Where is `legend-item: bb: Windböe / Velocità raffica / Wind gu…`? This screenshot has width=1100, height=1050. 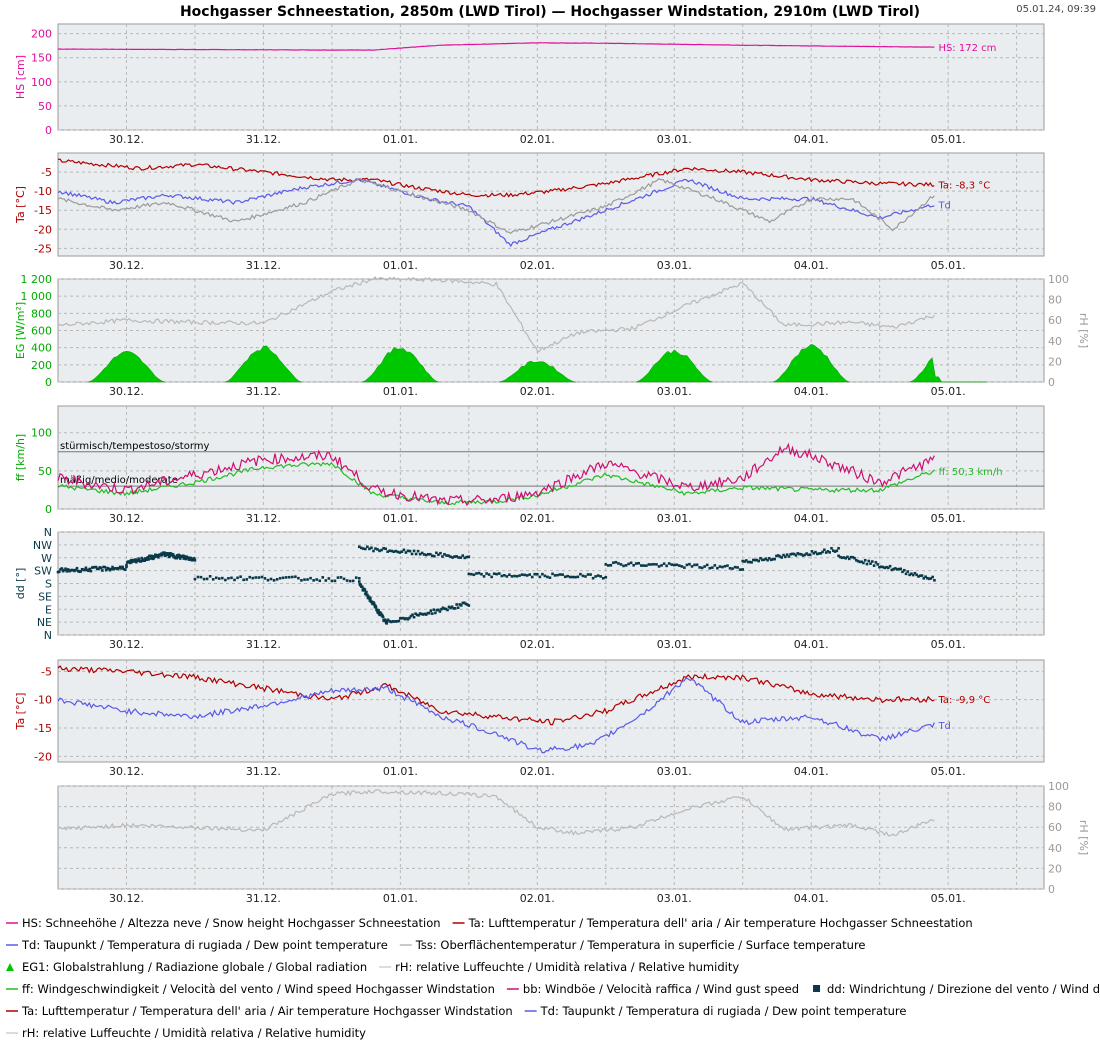
legend-item: bb: Windböe / Velocità raffica / Wind gu… is located at coordinates (652, 989).